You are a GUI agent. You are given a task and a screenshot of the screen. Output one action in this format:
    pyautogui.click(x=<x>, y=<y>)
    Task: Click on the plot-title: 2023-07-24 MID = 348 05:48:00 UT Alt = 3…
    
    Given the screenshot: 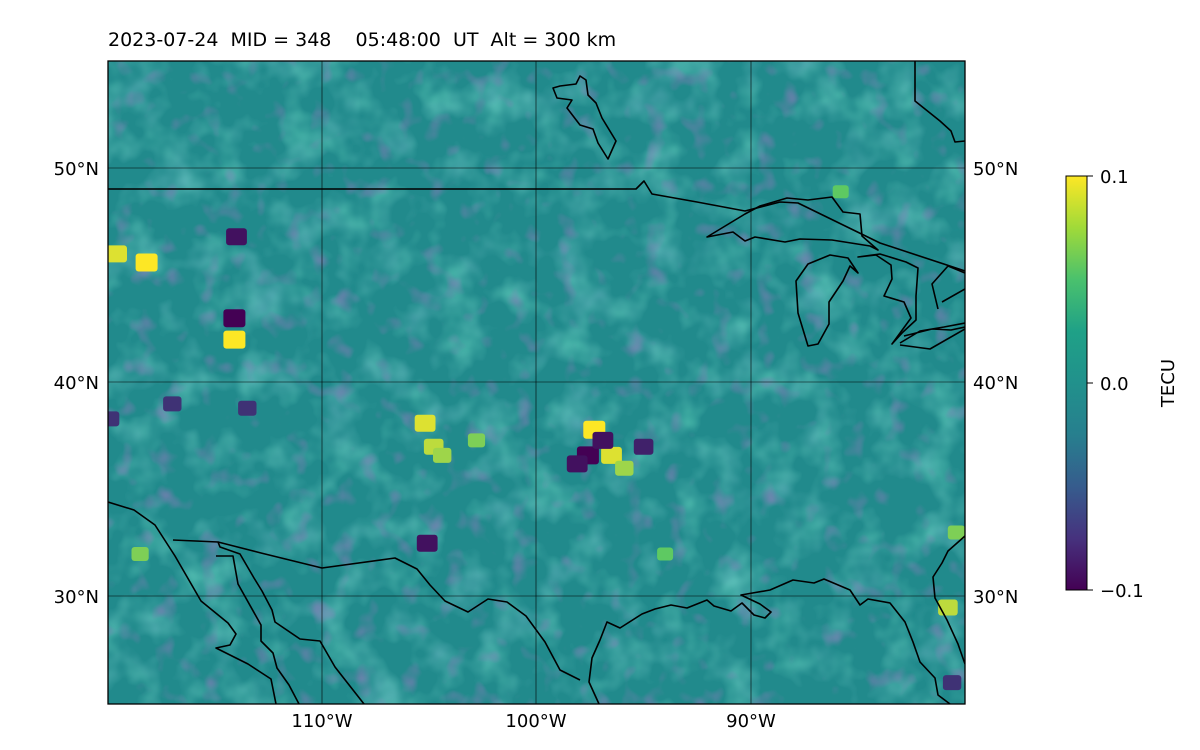 What is the action you would take?
    pyautogui.click(x=362, y=40)
    